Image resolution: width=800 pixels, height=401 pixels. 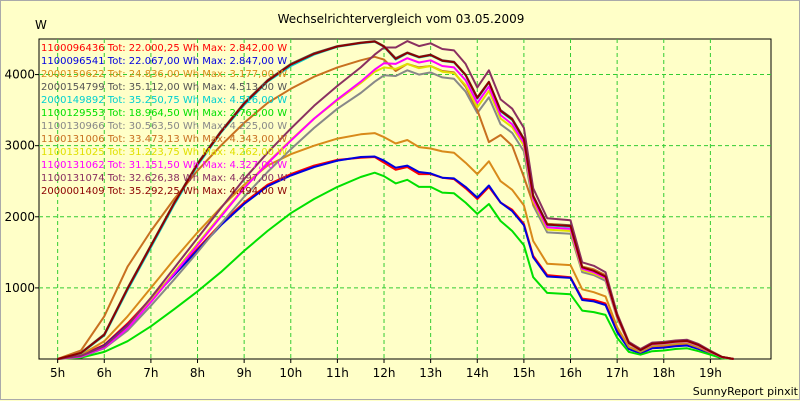 I want to click on x-tick-label: 5h, so click(x=57, y=373).